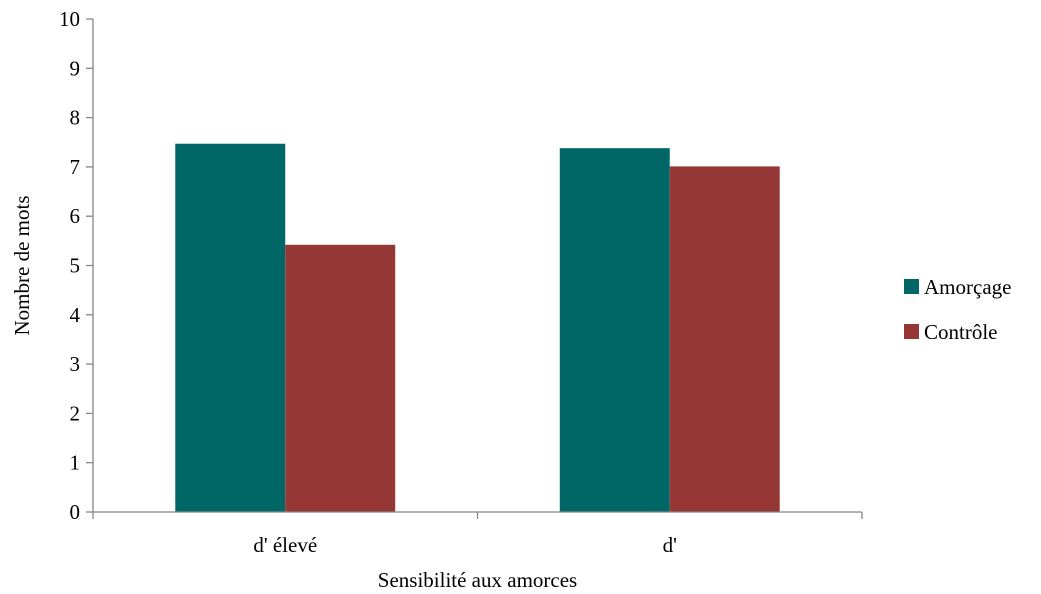  Describe the element at coordinates (967, 287) in the screenshot. I see `legend-label: Amorçage` at that location.